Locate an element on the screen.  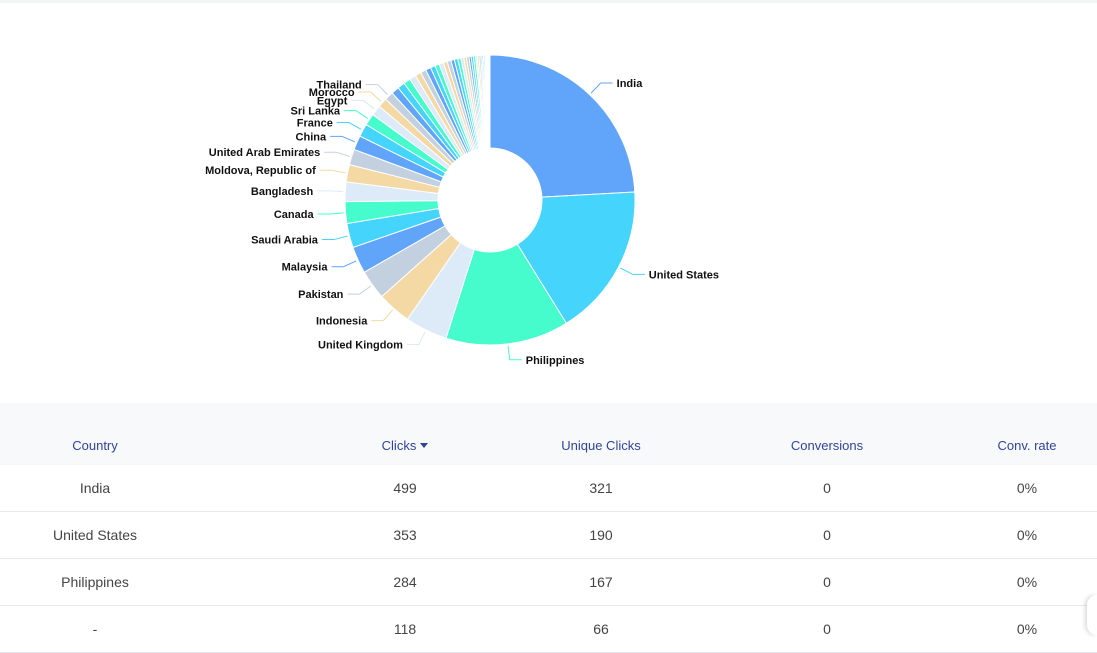
table-row: India 499 321 0 0% is located at coordinates (548, 488).